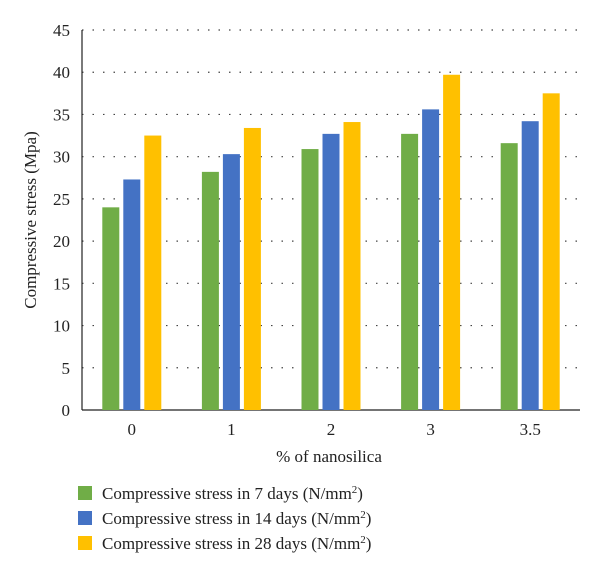 This screenshot has width=600, height=577. Describe the element at coordinates (61, 326) in the screenshot. I see `y-tick-label: 10` at that location.